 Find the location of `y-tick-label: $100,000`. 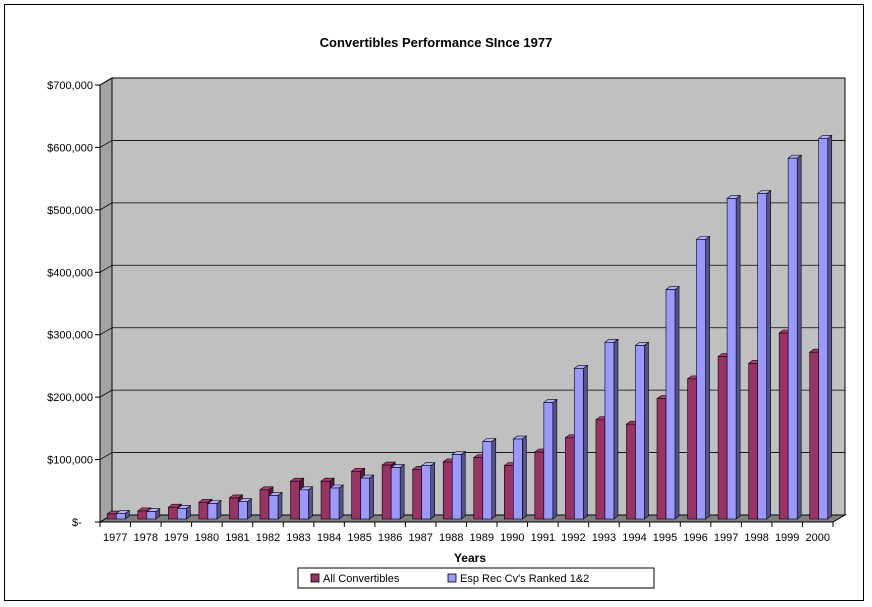

y-tick-label: $100,000 is located at coordinates (70, 461).